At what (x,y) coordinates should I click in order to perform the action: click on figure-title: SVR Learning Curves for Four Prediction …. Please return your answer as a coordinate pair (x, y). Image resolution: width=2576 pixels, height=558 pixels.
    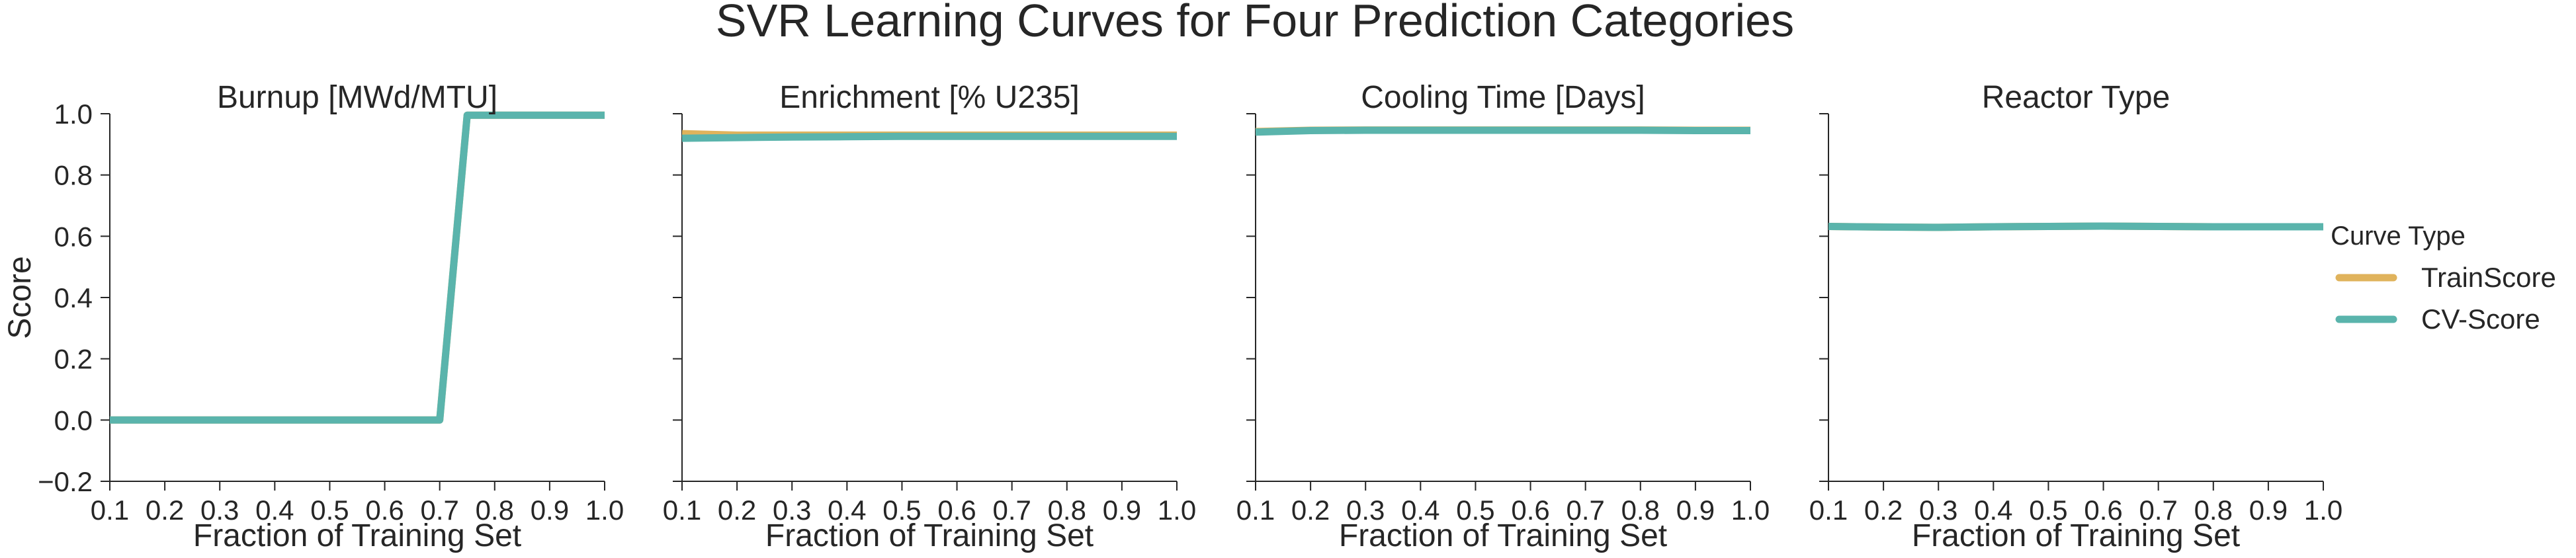
    Looking at the image, I should click on (1255, 23).